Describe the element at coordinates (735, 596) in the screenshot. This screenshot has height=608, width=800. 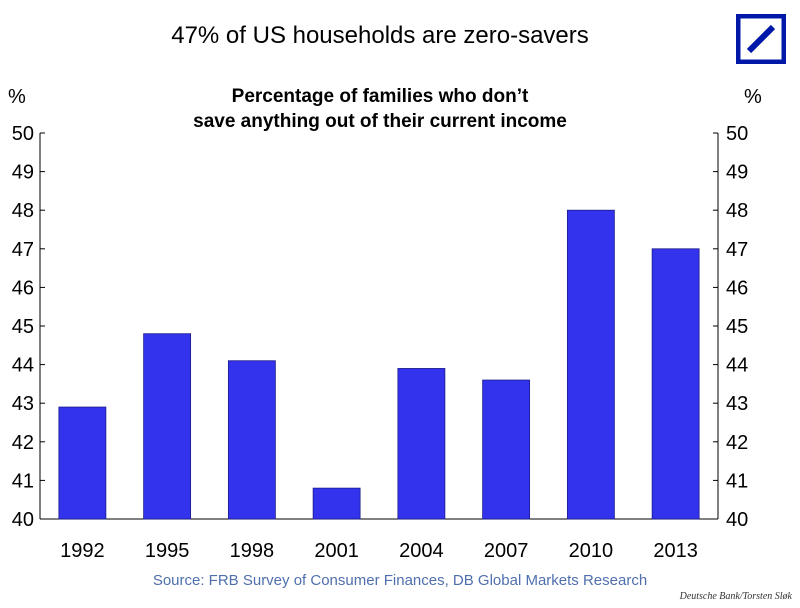
I see `credit-note: Deutsche Bank/Torsten Sløk` at that location.